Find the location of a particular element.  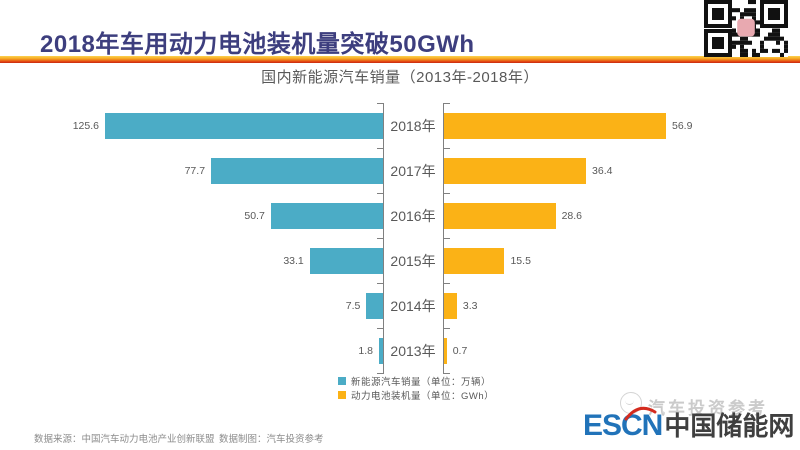

value-label-right: 36.4 is located at coordinates (602, 170).